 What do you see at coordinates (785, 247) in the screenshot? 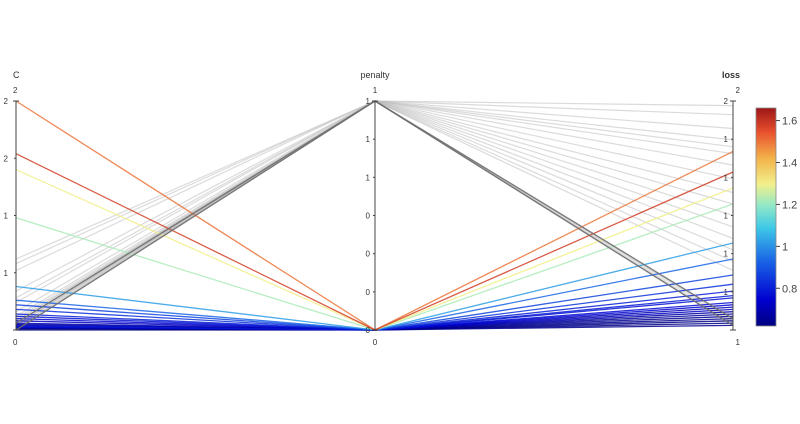
I see `colorbar-tick-label: 1` at bounding box center [785, 247].